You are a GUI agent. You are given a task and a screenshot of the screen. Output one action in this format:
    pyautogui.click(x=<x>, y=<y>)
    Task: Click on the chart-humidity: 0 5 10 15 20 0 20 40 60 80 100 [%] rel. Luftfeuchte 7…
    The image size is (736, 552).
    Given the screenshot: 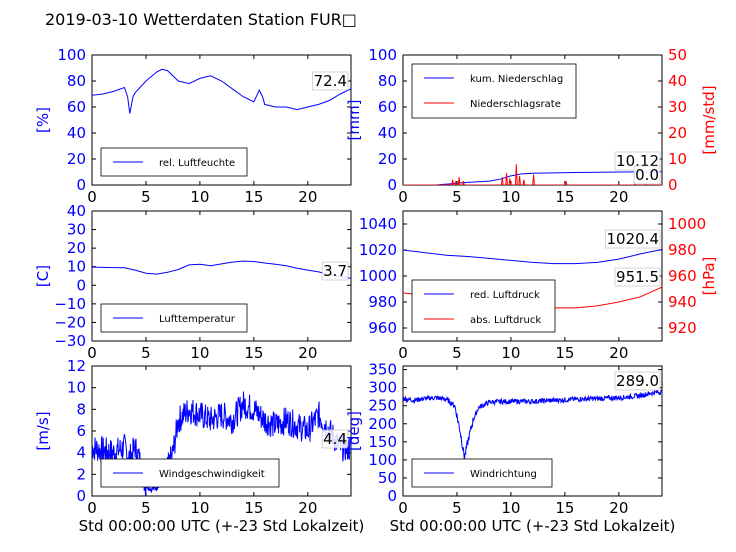 What is the action you would take?
    pyautogui.click(x=193, y=126)
    